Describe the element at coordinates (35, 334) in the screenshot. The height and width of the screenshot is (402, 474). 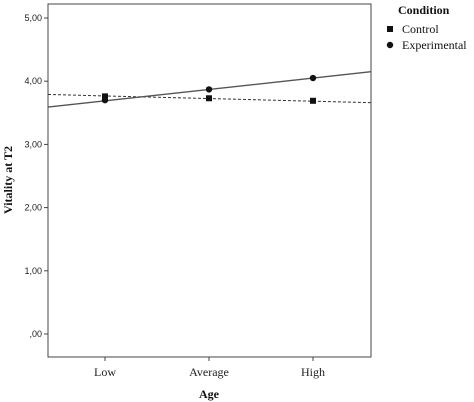
I see `y-tick-label: ,00` at that location.